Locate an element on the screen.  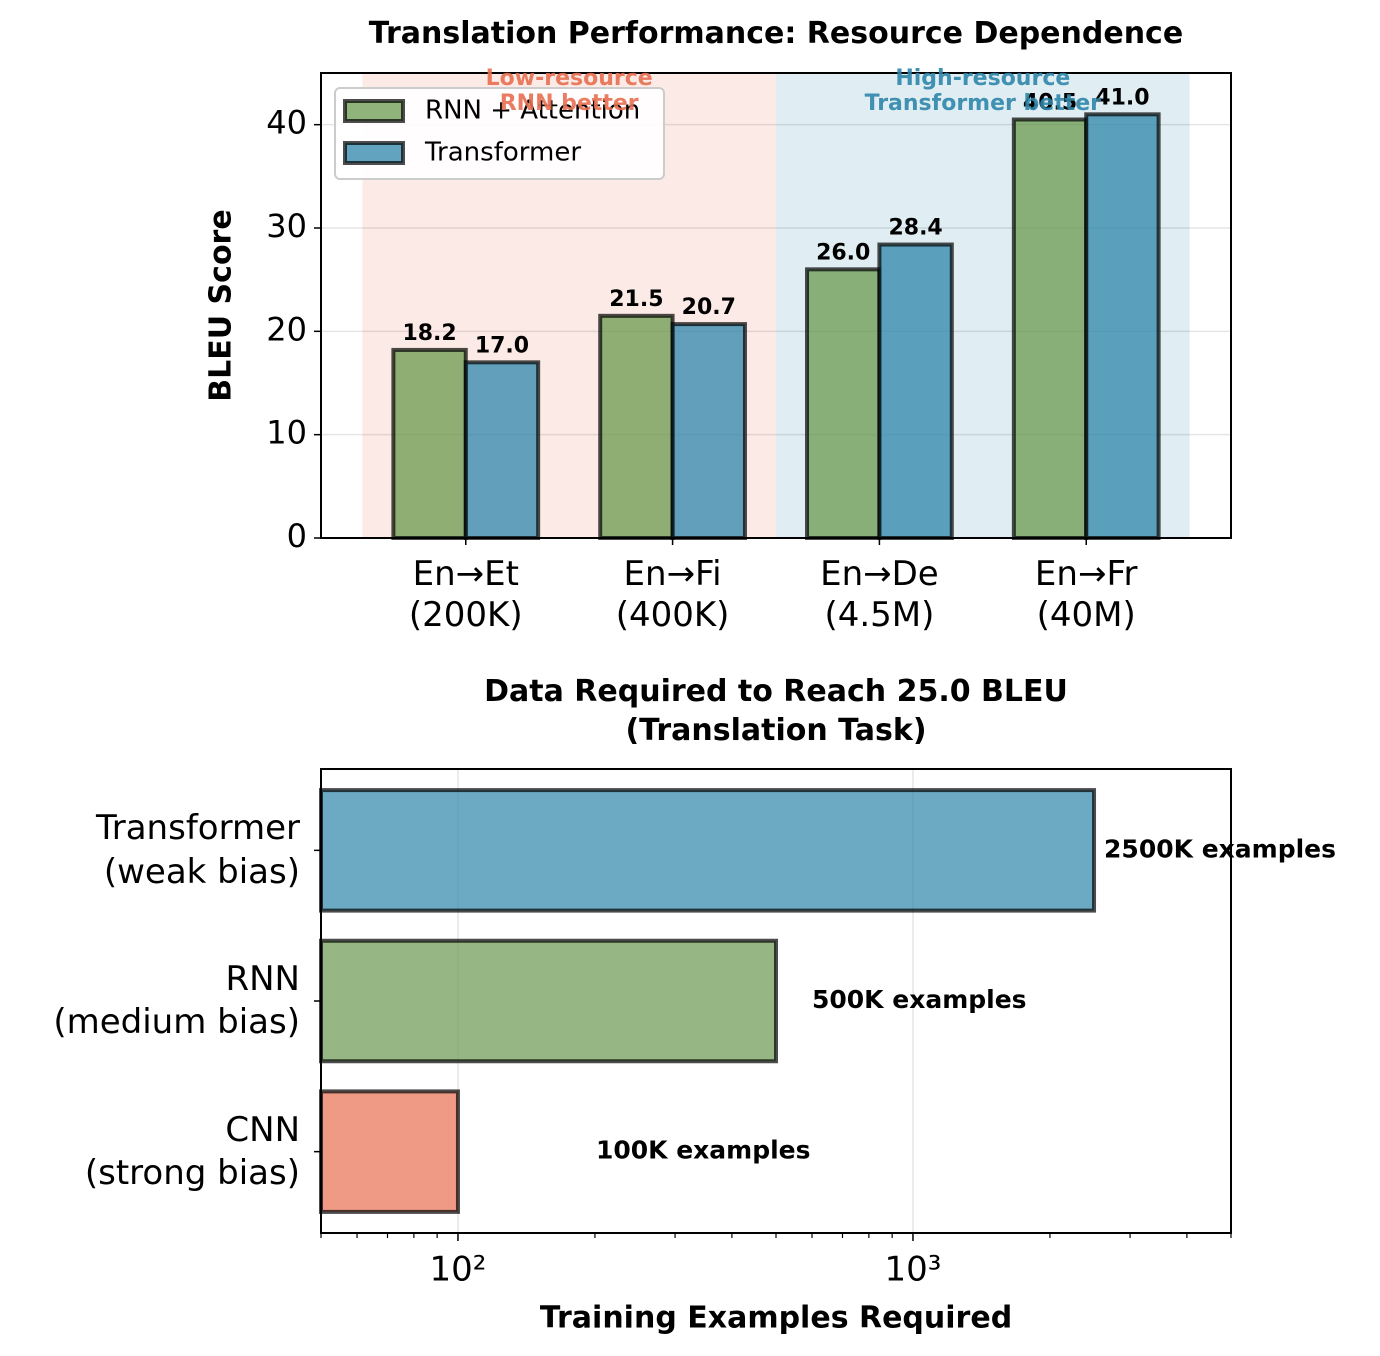
y-tick-label: RNN (medium bias) is located at coordinates (176, 1000).